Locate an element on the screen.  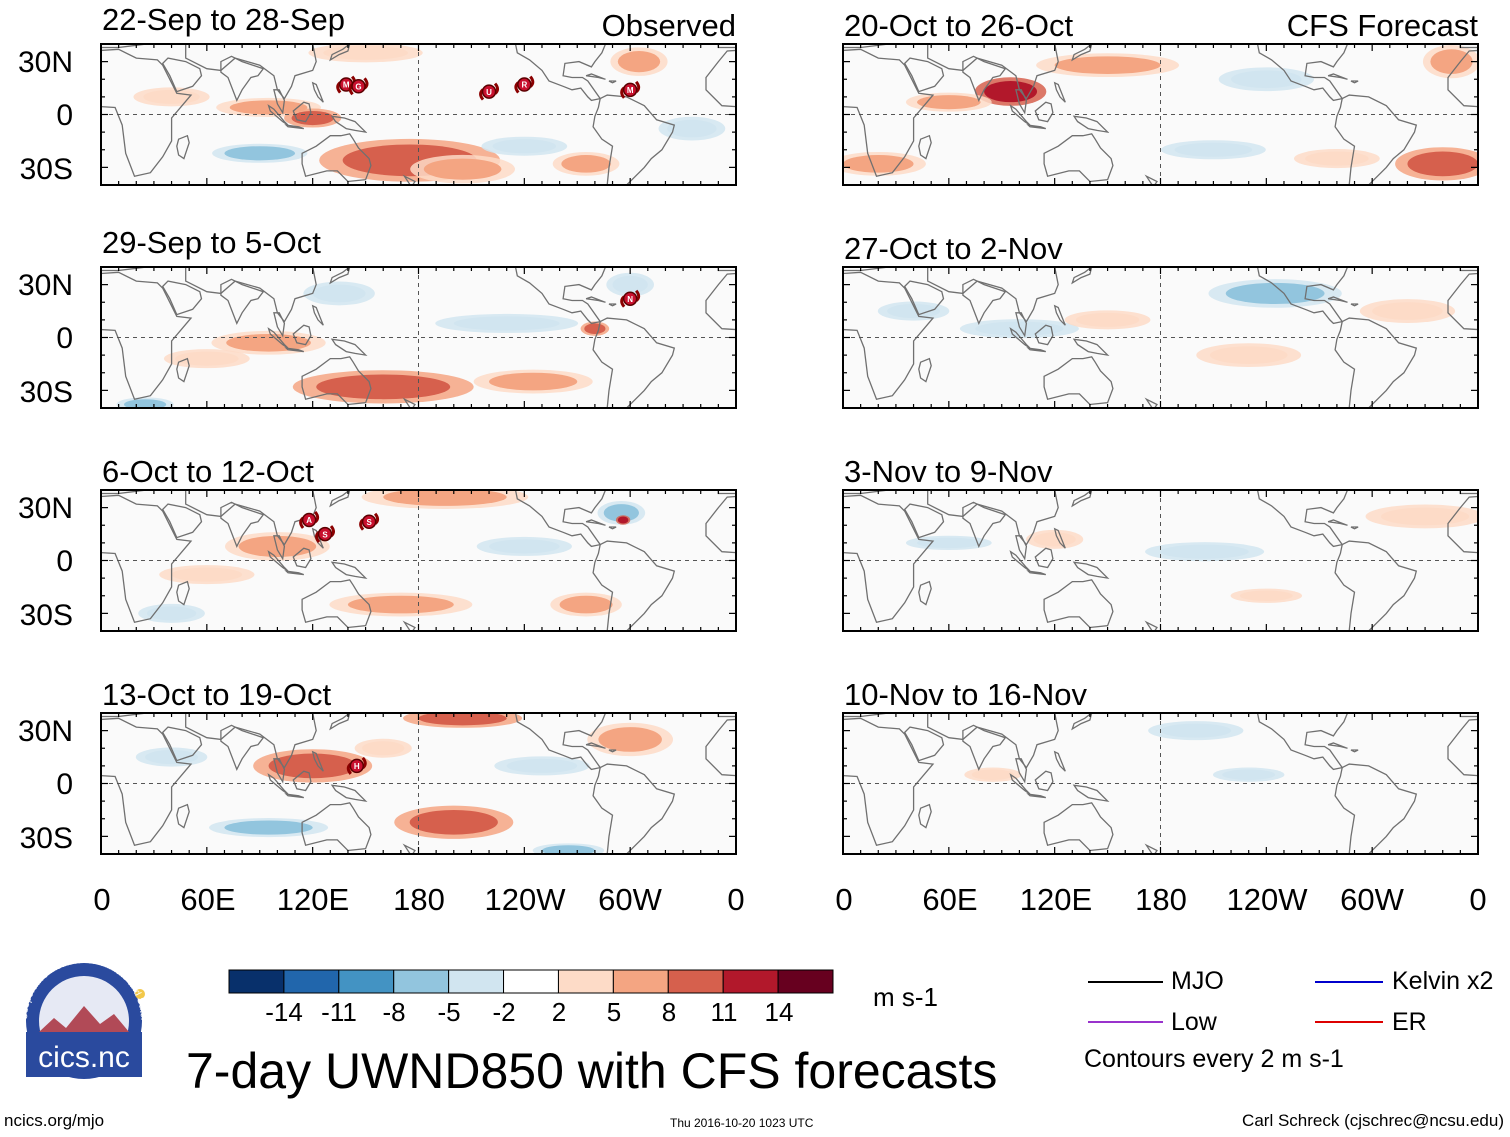
storm-letter: U is located at coordinates (489, 92).